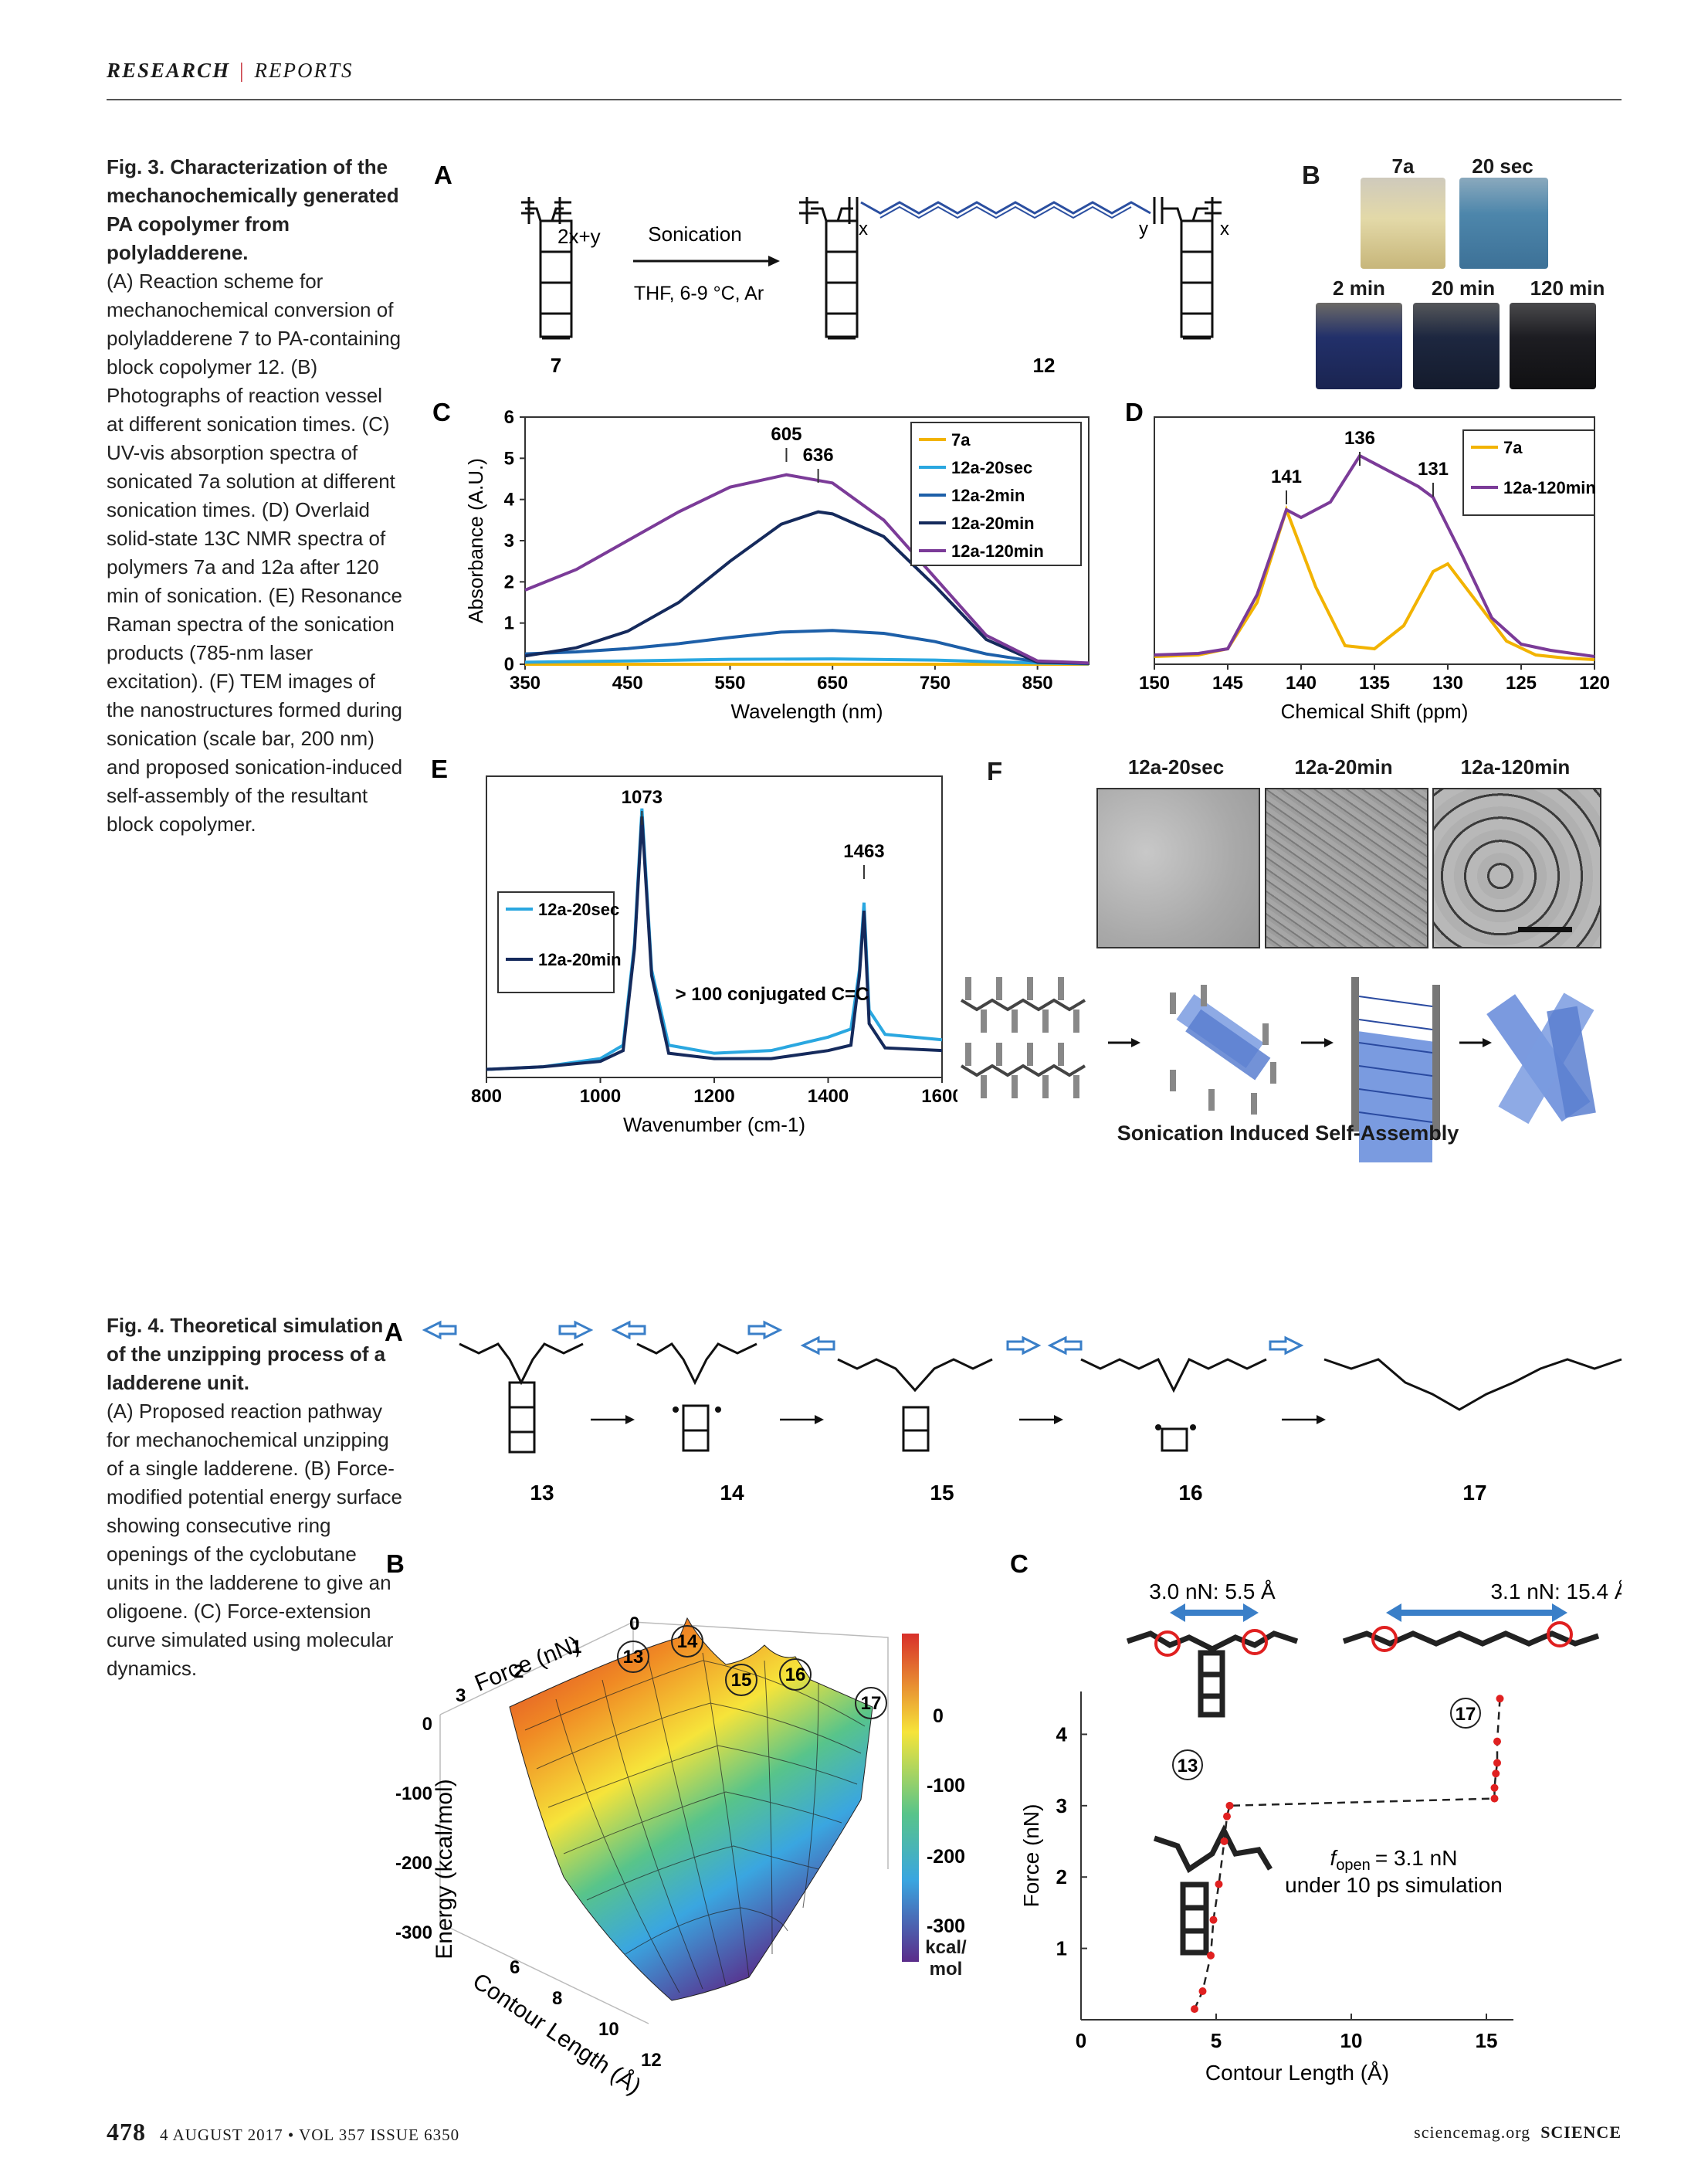 The width and height of the screenshot is (1708, 2175). I want to click on panel-4c-label: C, so click(1020, 1563).